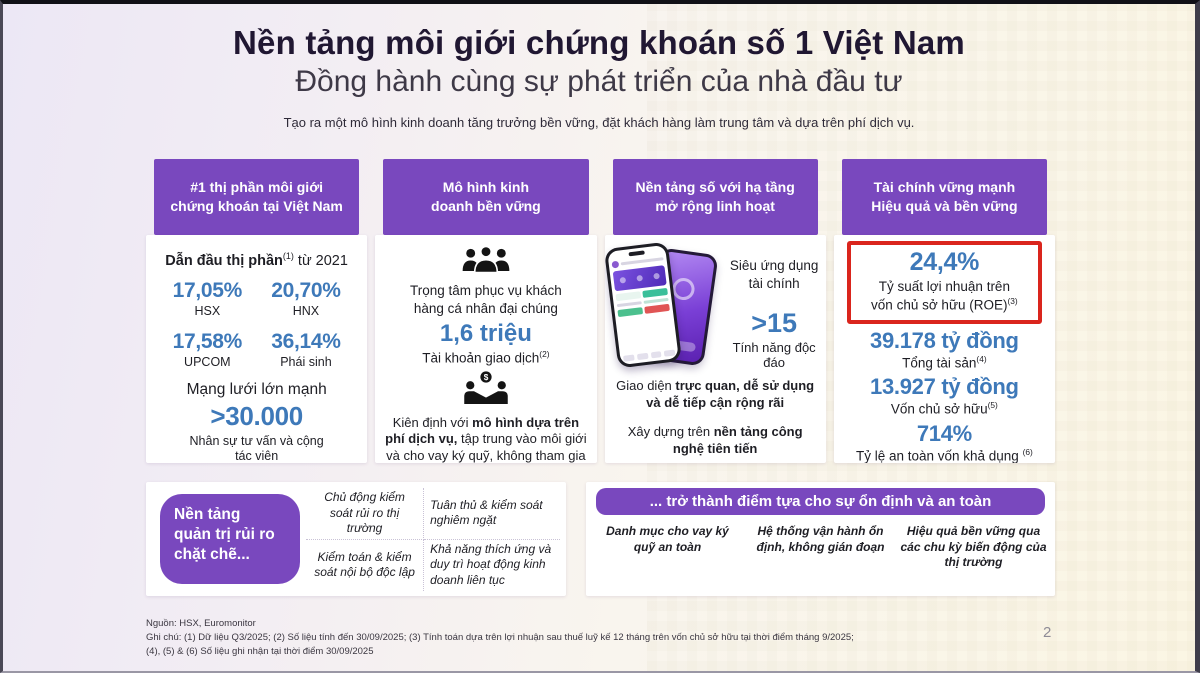  Describe the element at coordinates (642, 305) in the screenshot. I see `phone-front-screen` at that location.